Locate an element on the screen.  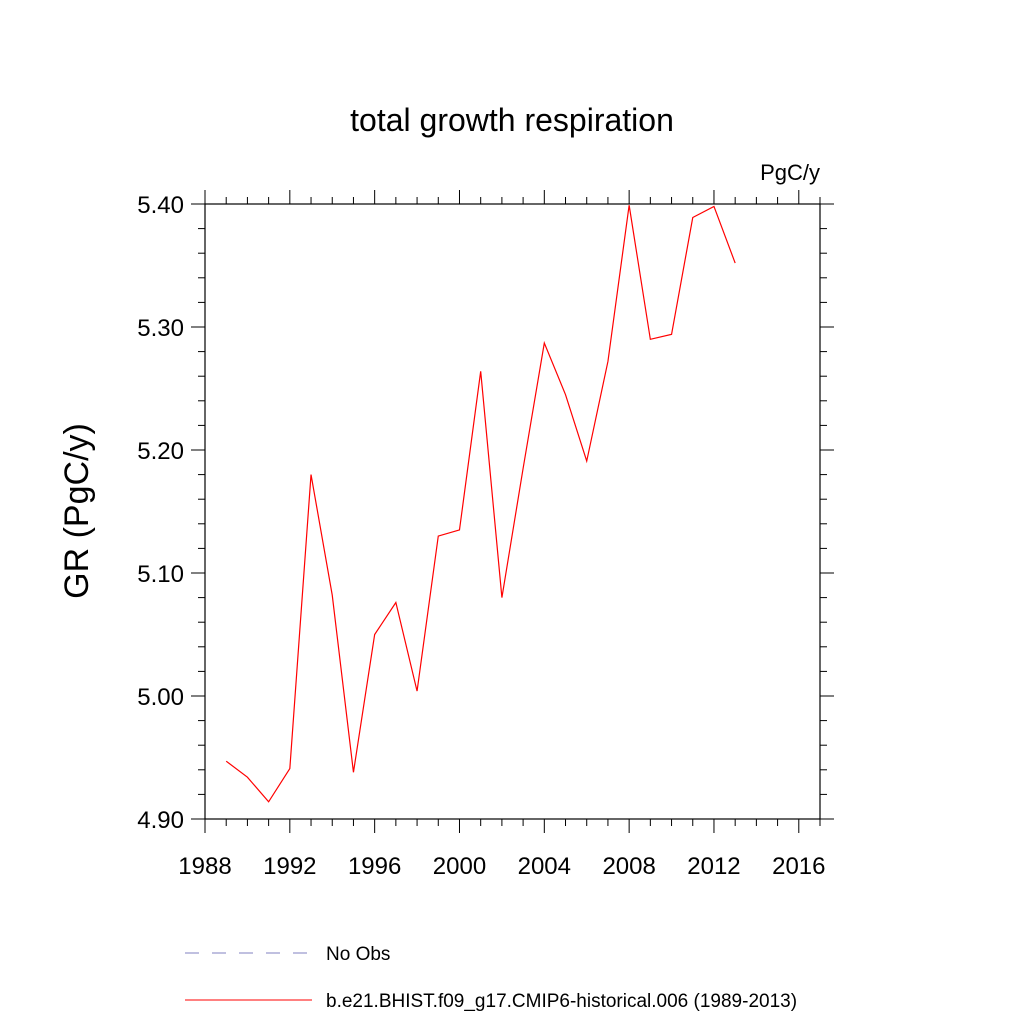
x-tick-label: 2016 is located at coordinates (798, 866).